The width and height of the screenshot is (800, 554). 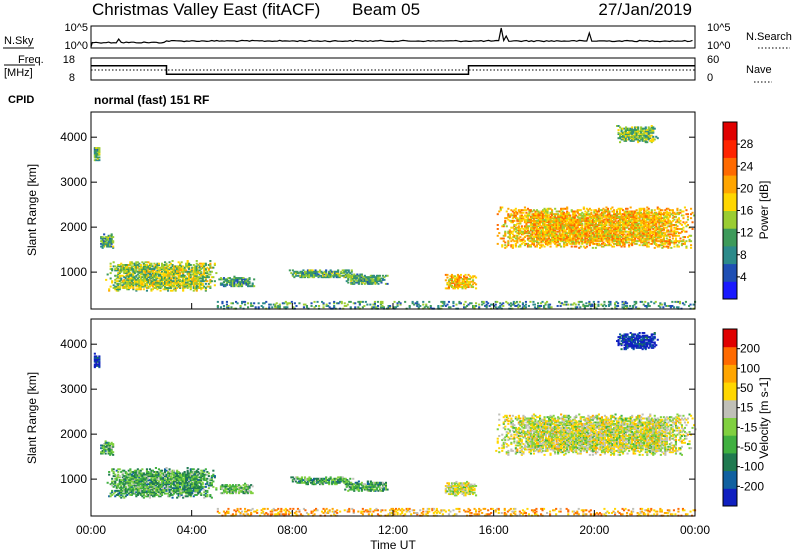 I want to click on power-colorbar-title: Power [dB], so click(x=764, y=210).